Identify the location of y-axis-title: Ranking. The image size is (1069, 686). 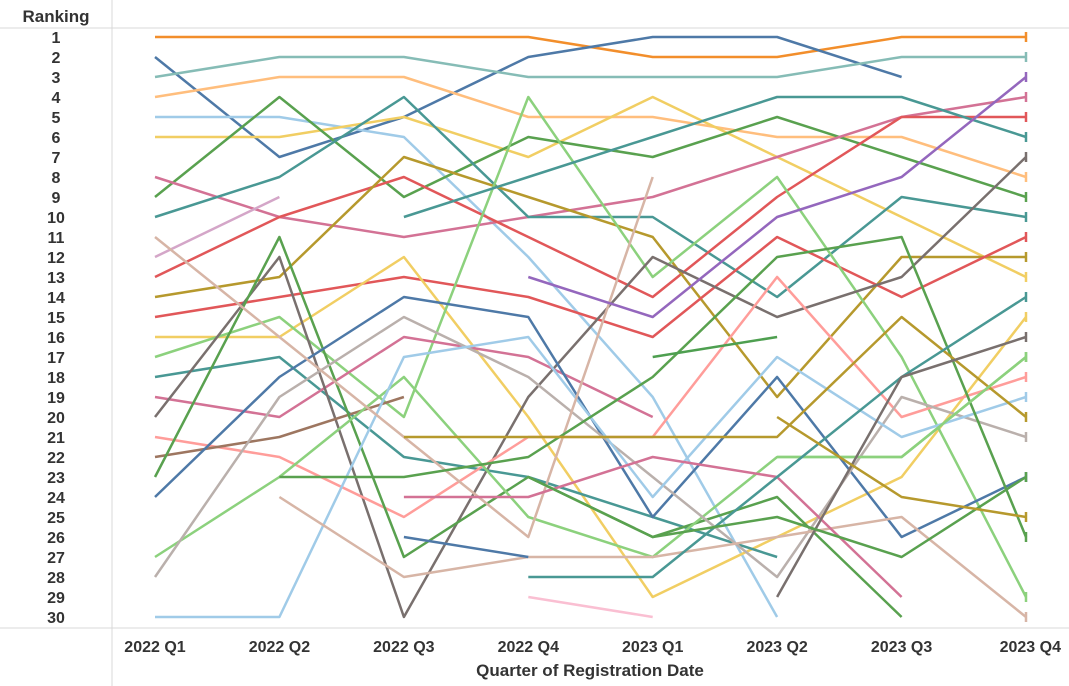
(55, 16).